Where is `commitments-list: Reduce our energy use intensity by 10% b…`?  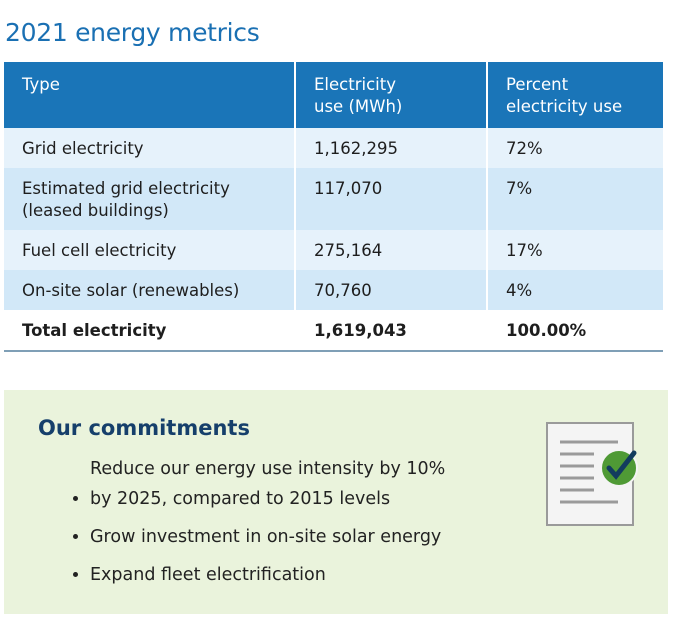
commitments-list: Reduce our energy use intensity by 10% b… is located at coordinates (277, 526).